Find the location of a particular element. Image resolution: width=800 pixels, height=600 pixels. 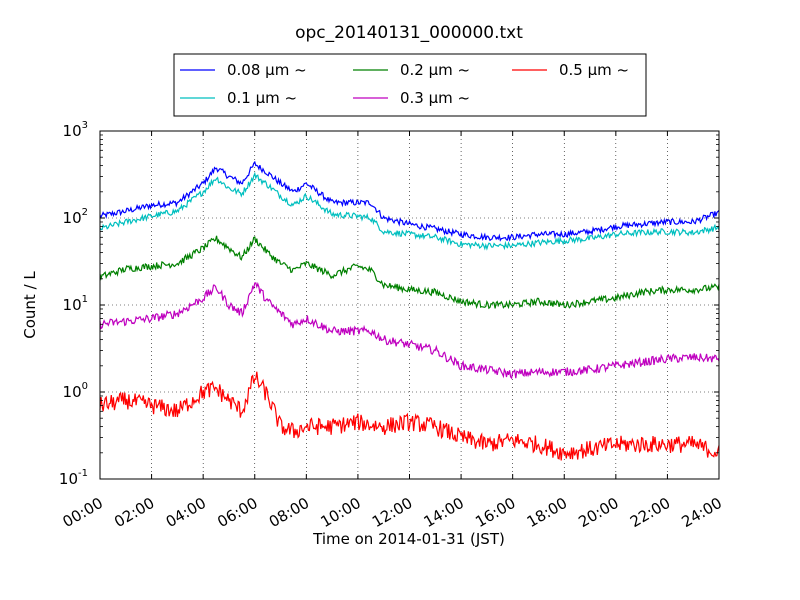

legend-label: 0.1 μm ~ is located at coordinates (262, 98).